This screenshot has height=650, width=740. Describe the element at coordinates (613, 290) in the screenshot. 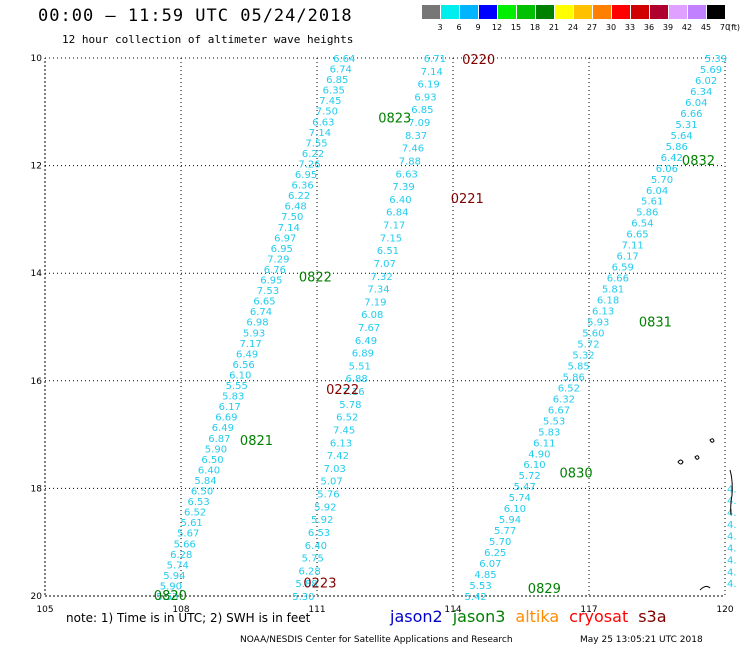

I see `wave-height-value: 5.81` at that location.